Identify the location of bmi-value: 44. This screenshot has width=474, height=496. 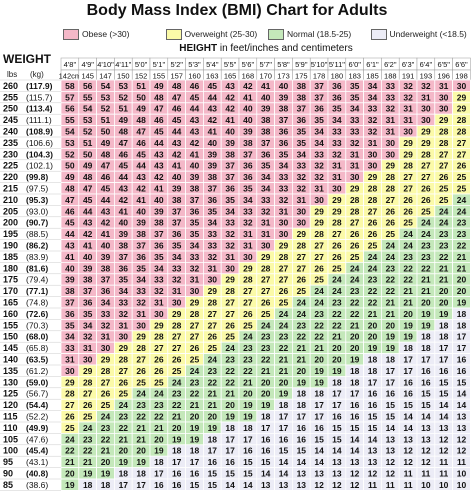
(124, 177).